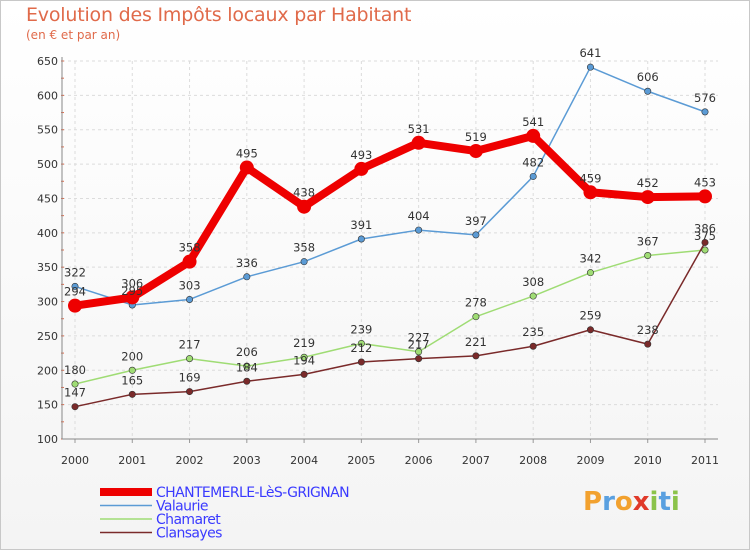  What do you see at coordinates (47, 198) in the screenshot?
I see `y-tick-label: 450` at bounding box center [47, 198].